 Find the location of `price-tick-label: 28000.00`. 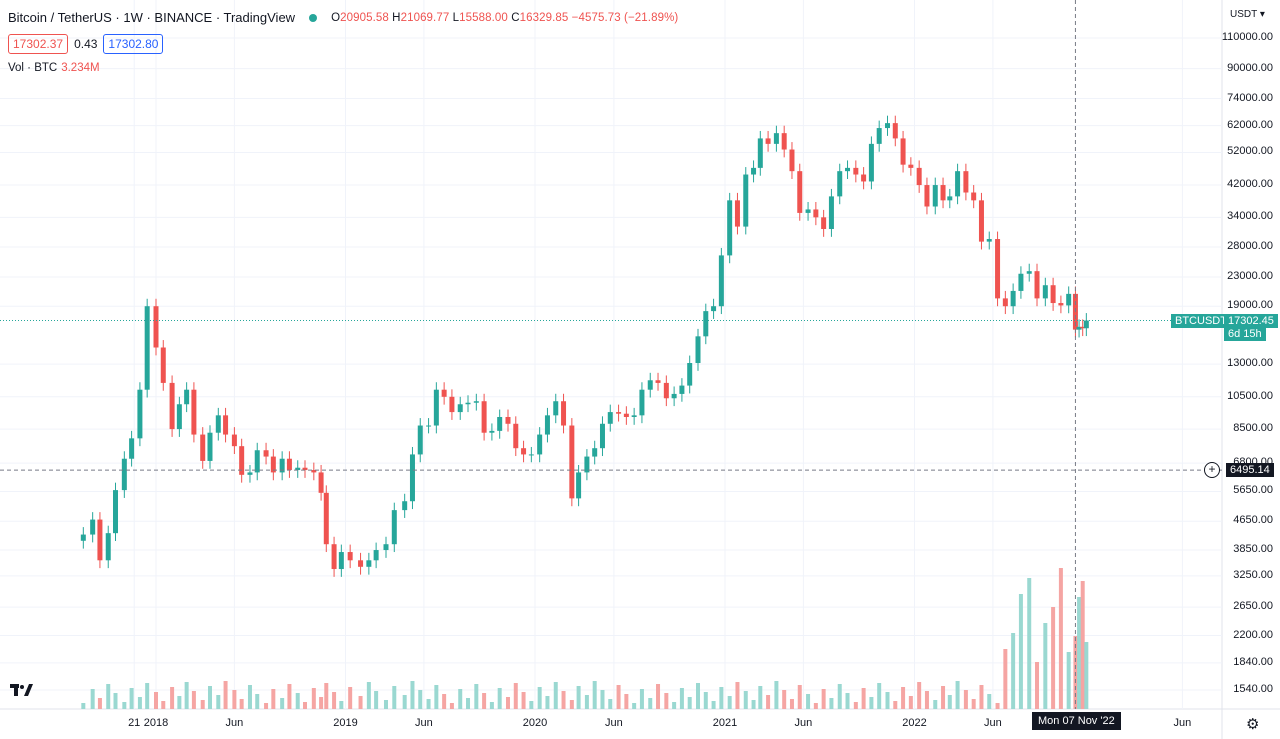

price-tick-label: 28000.00 is located at coordinates (1250, 245).